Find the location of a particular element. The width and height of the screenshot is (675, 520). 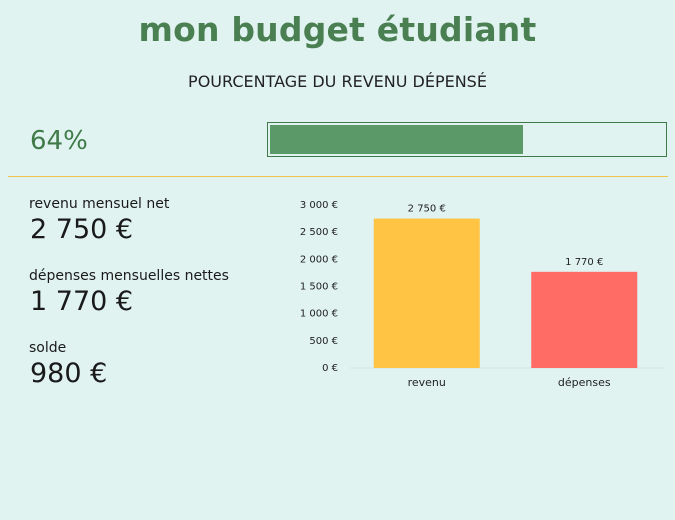

y-tick-label: 500 € is located at coordinates (323, 341).